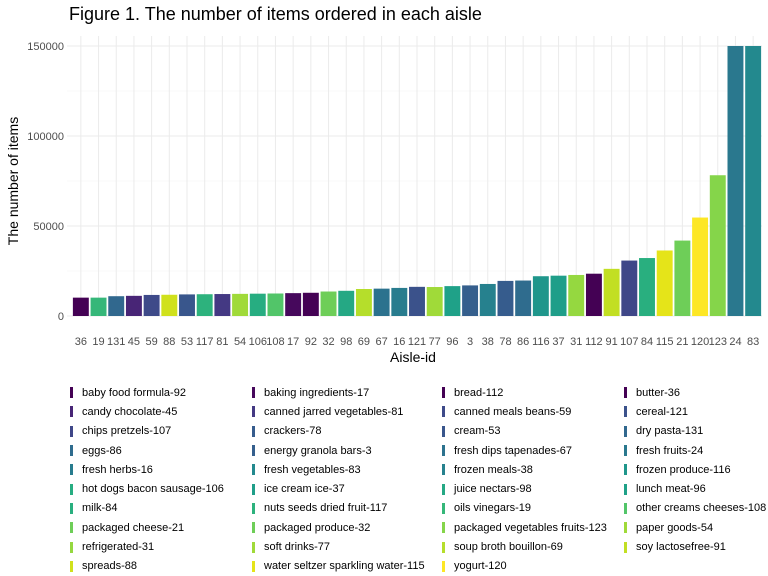 This screenshot has width=768, height=576. I want to click on x-tick-label: 19, so click(98, 342).